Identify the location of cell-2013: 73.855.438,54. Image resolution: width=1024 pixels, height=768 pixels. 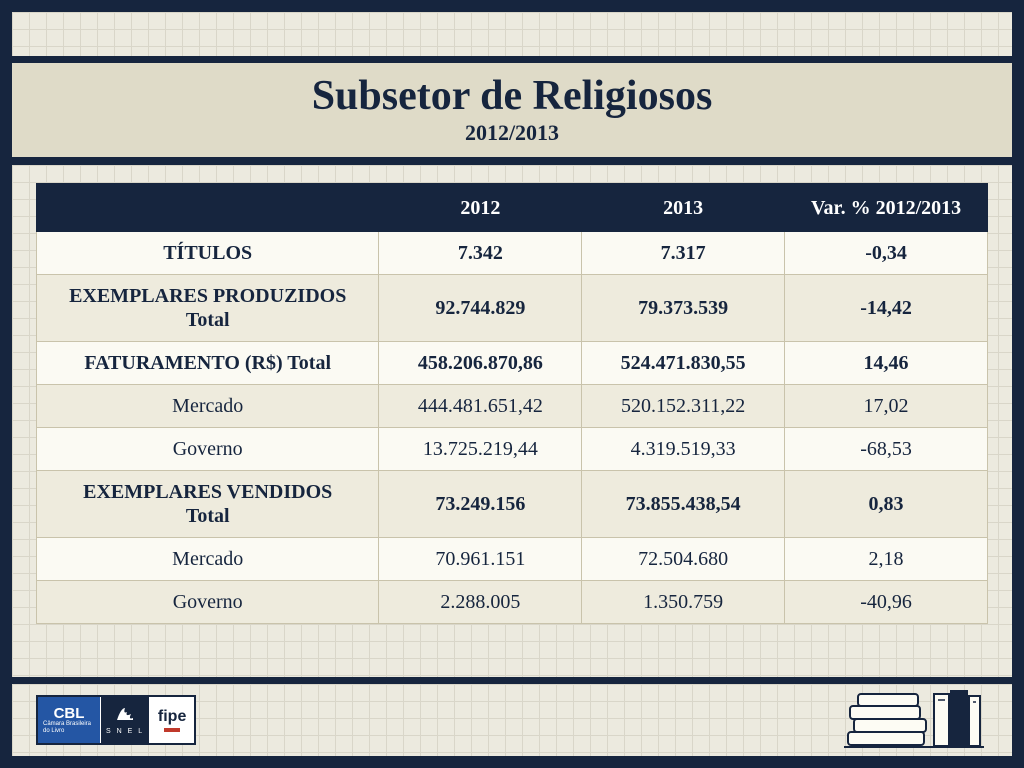
(683, 504).